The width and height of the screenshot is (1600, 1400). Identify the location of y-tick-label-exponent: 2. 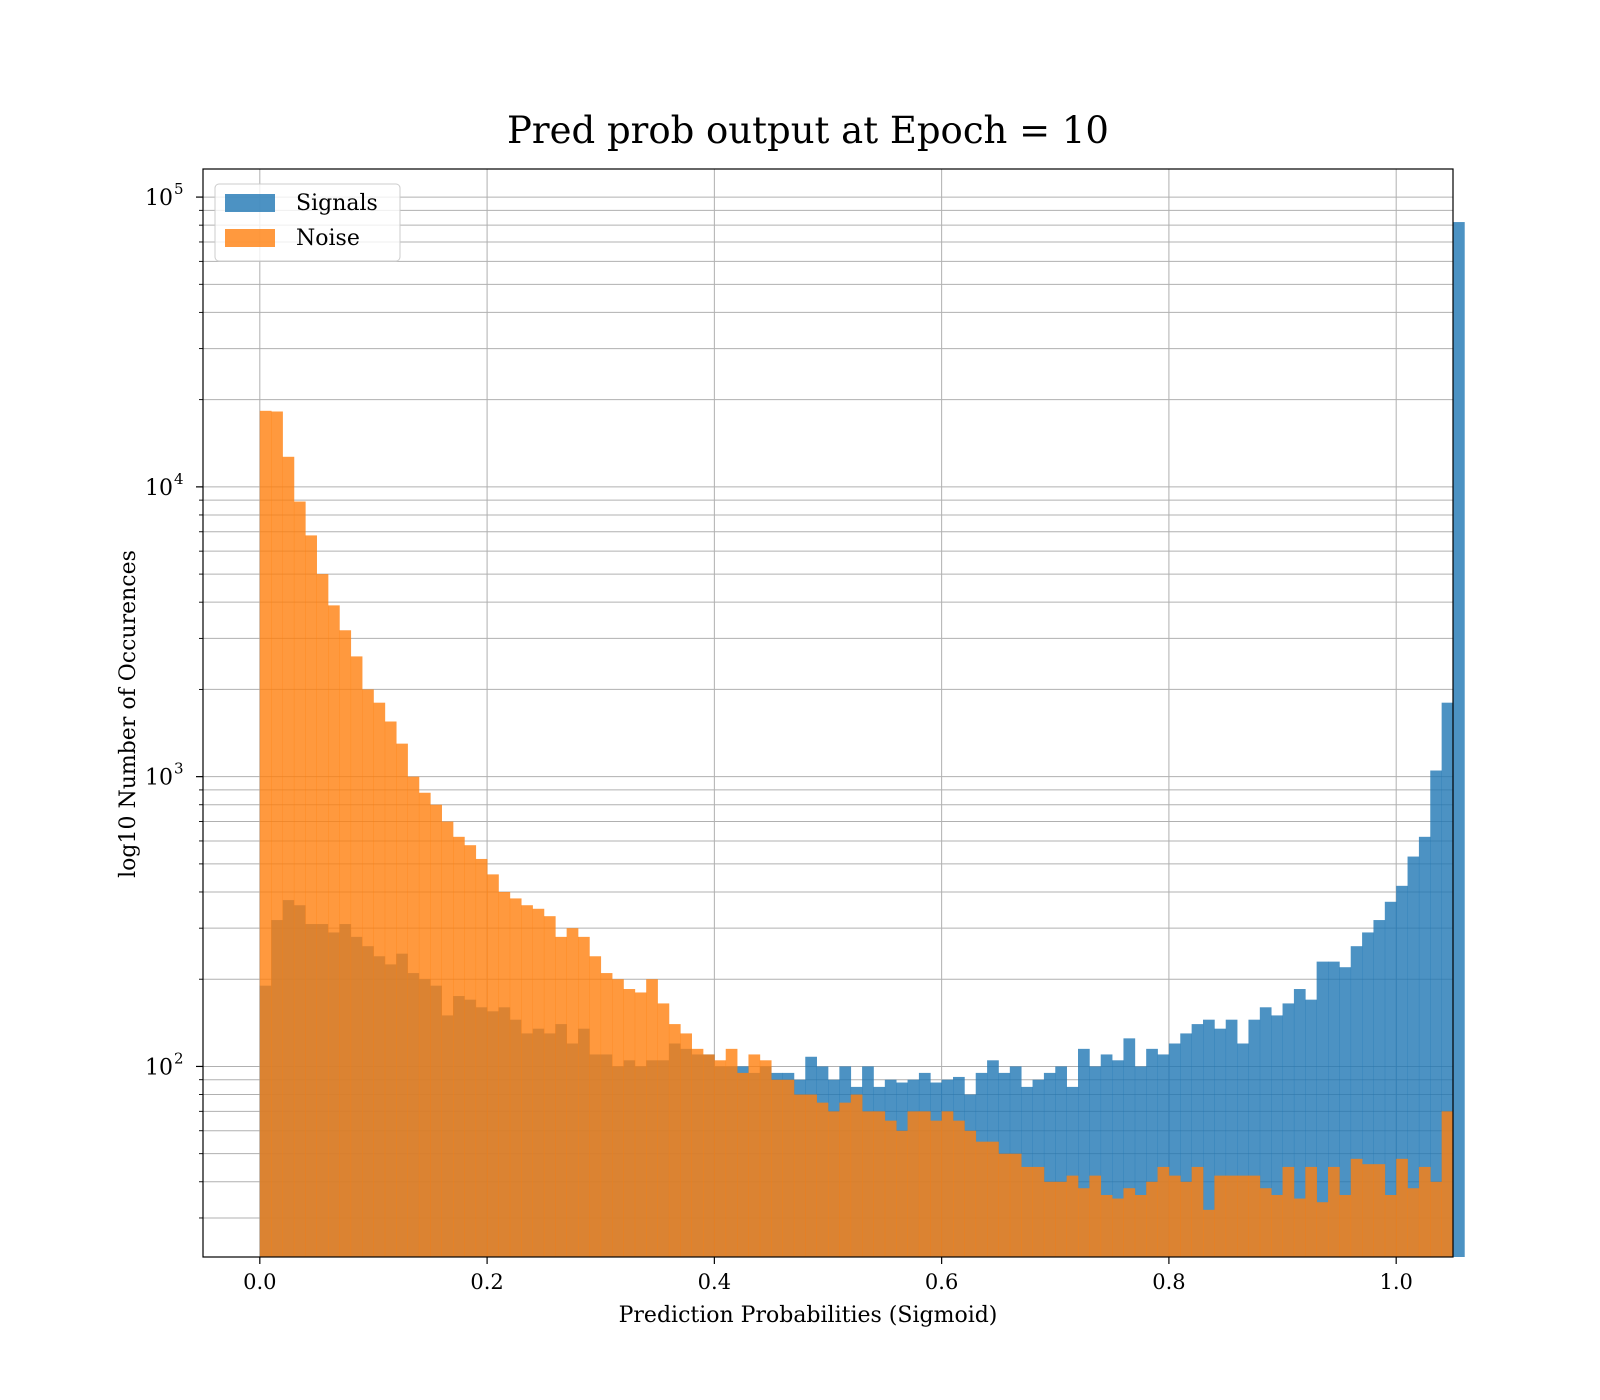
(179, 1058).